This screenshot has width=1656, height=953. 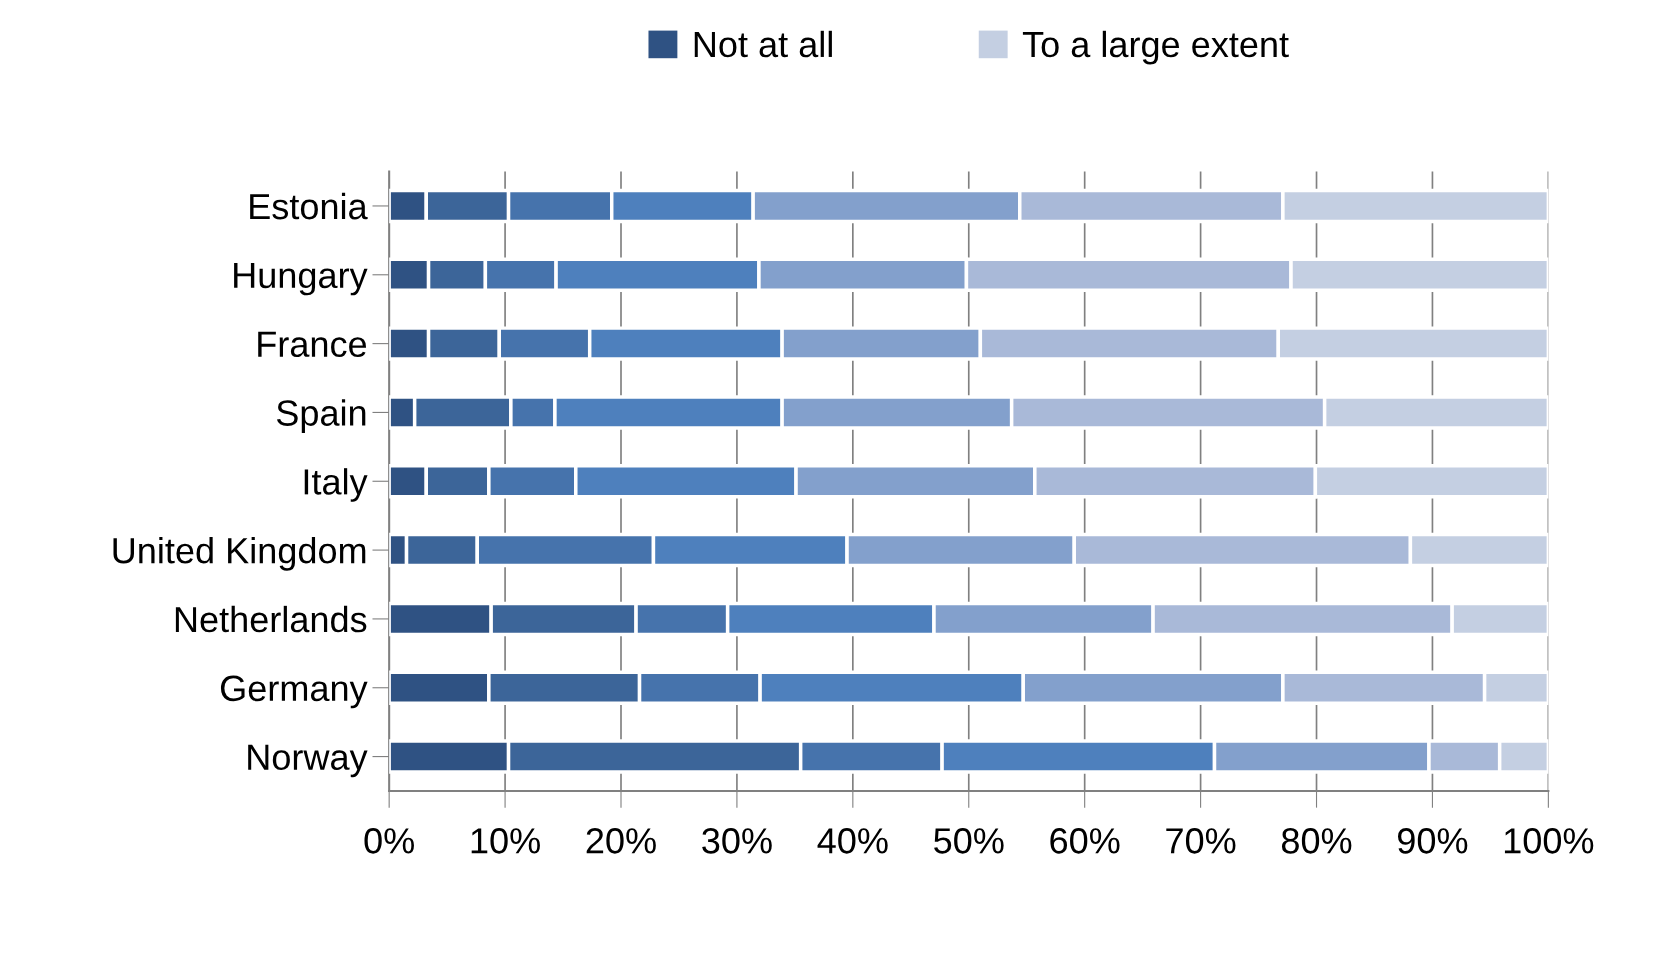 What do you see at coordinates (1201, 841) in the screenshot?
I see `x-tick-label: 70%` at bounding box center [1201, 841].